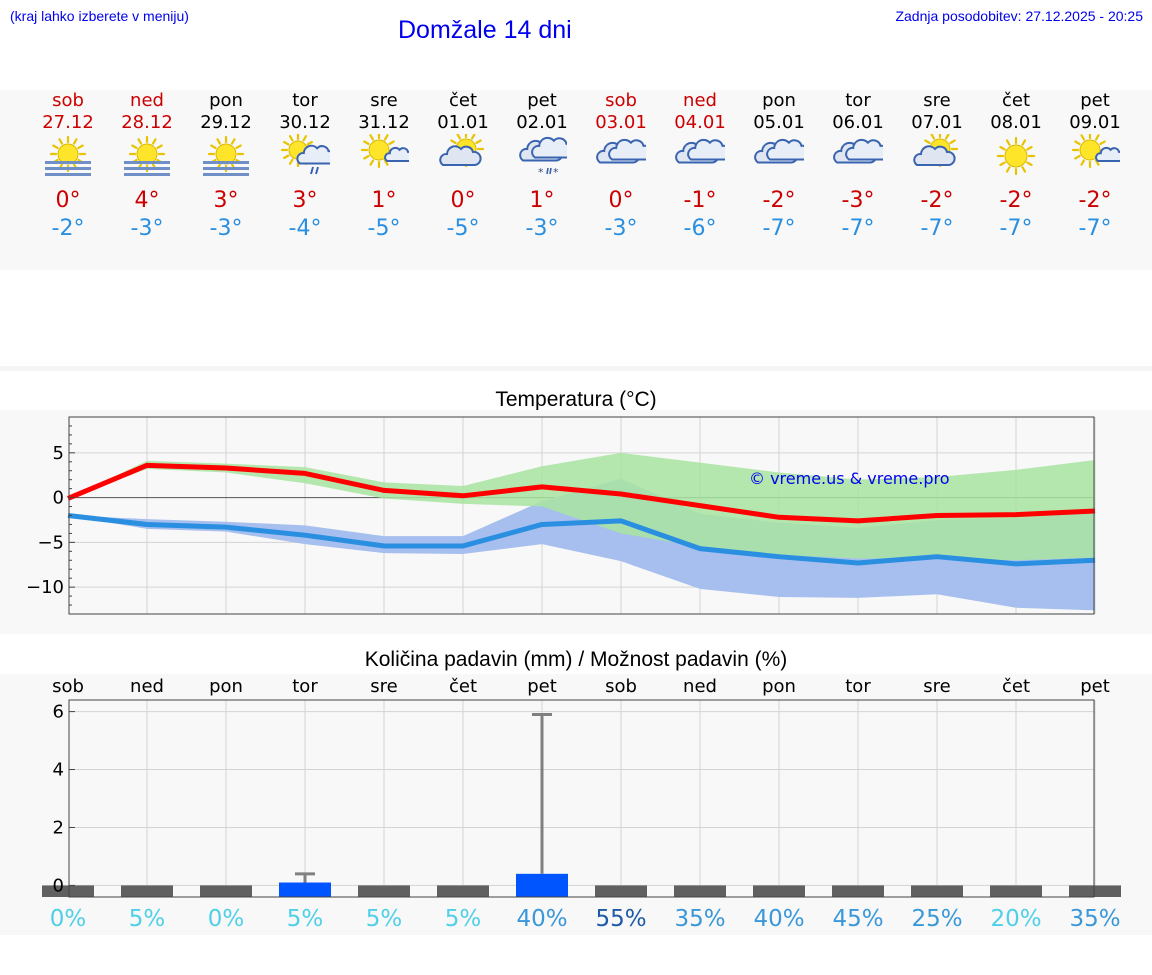 Image resolution: width=1152 pixels, height=975 pixels. I want to click on day-name: ned, so click(147, 100).